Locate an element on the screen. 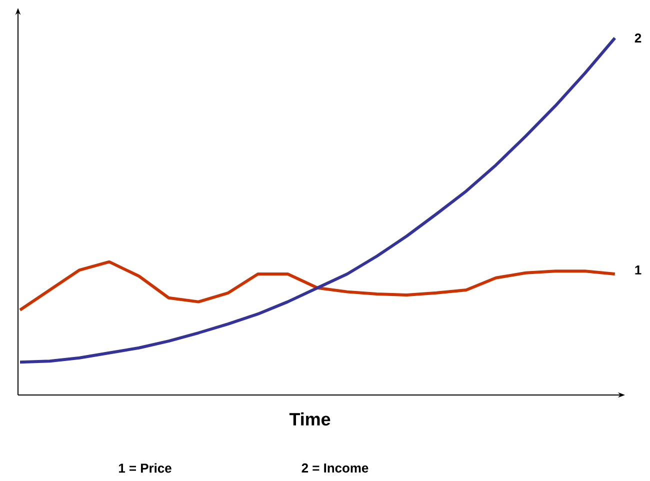  series-label: 1 is located at coordinates (638, 270).